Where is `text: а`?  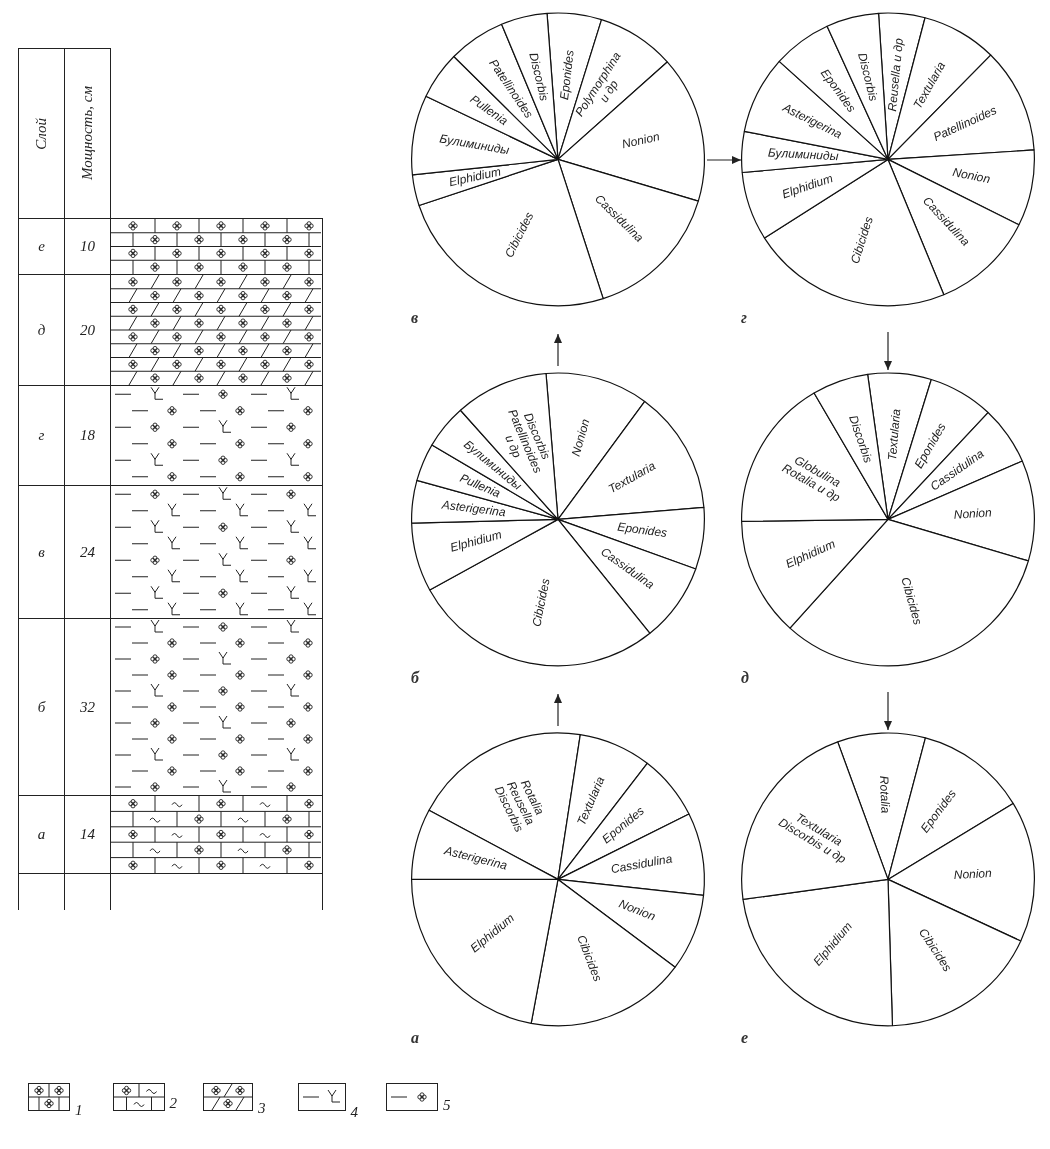
text: а is located at coordinates (415, 1037).